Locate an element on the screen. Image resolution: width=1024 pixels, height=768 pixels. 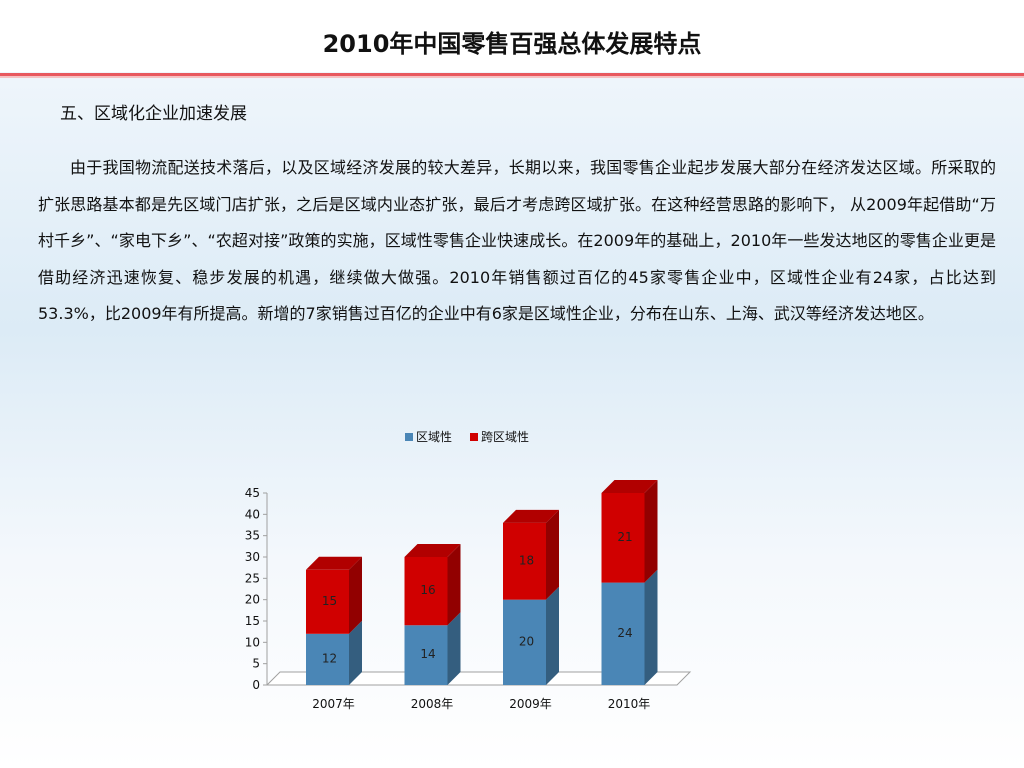
y-tick-label: 0 is located at coordinates (256, 685).